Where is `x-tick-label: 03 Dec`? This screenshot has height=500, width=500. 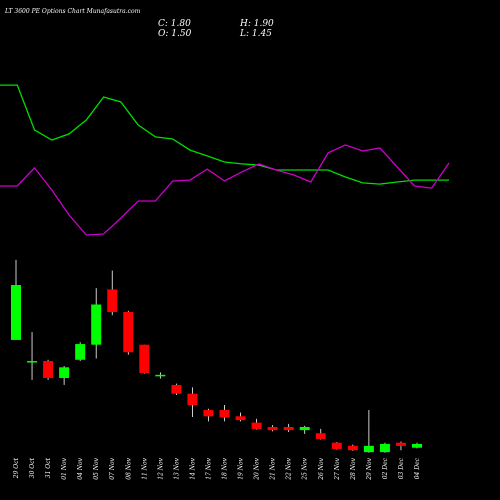 x-tick-label: 03 Dec is located at coordinates (401, 468).